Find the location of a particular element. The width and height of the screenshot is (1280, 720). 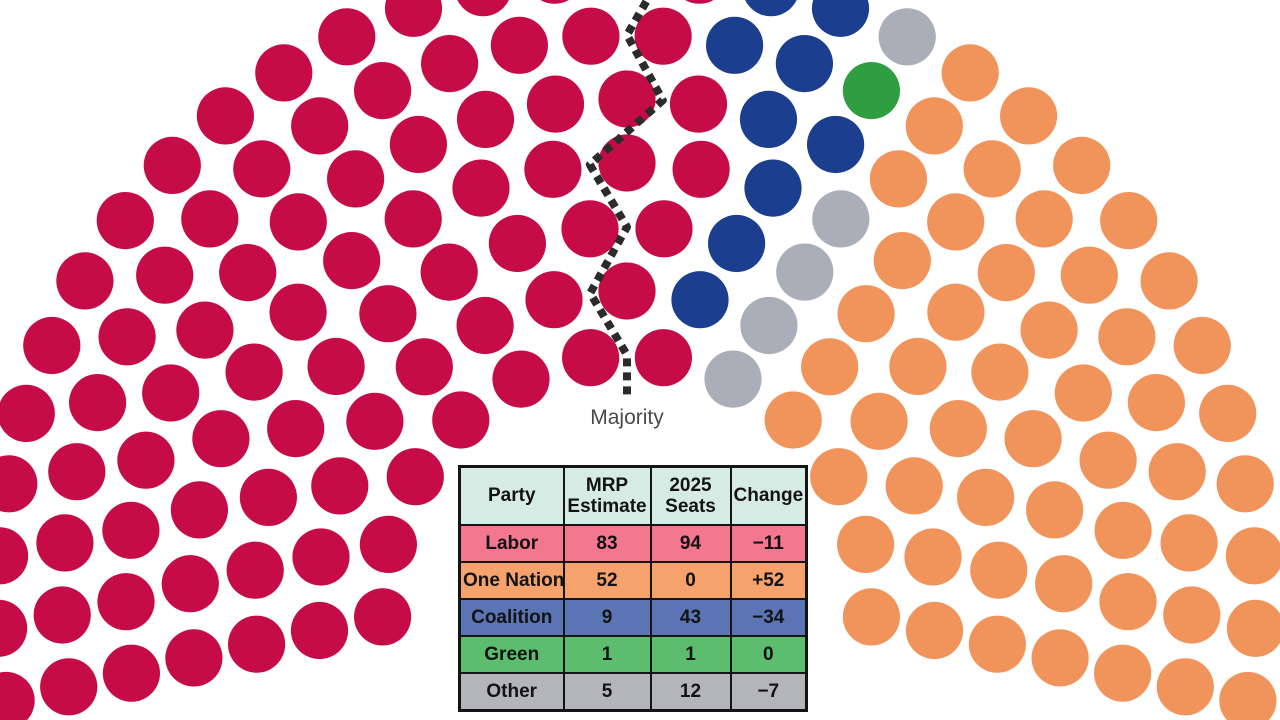

column-header-mrp-estimate: MRP Estimate is located at coordinates (607, 495).